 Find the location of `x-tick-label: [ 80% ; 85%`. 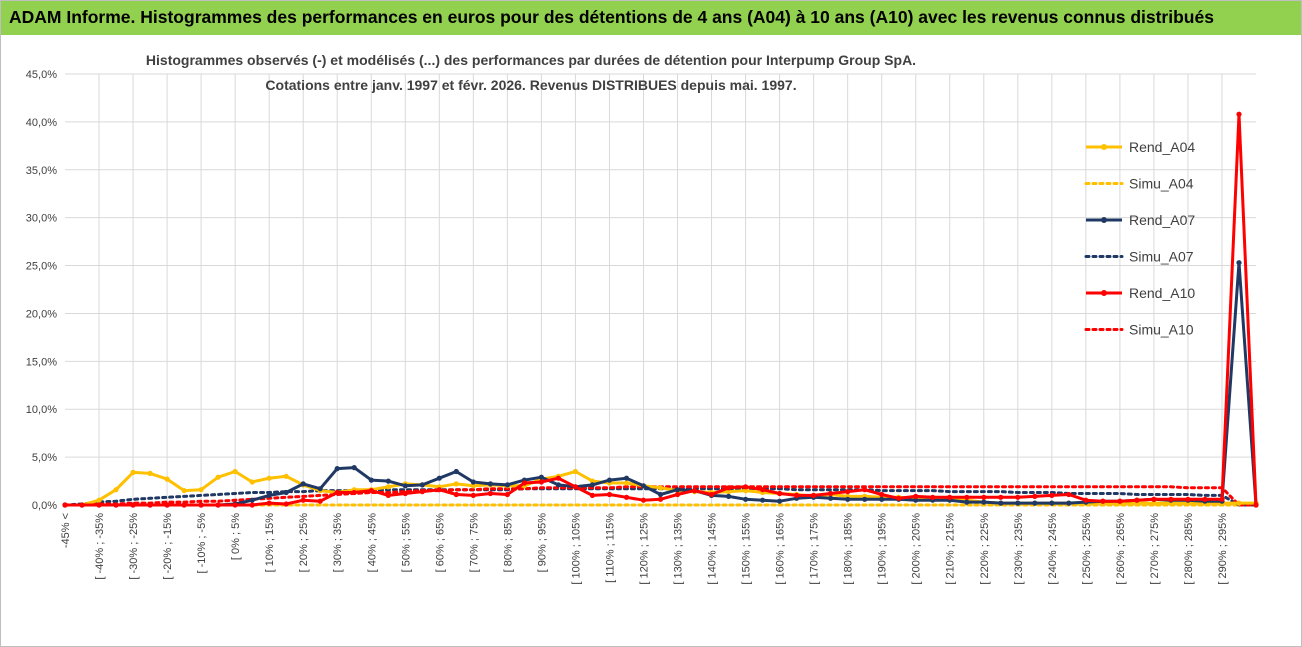

x-tick-label: [ 80% ; 85% is located at coordinates (508, 543).